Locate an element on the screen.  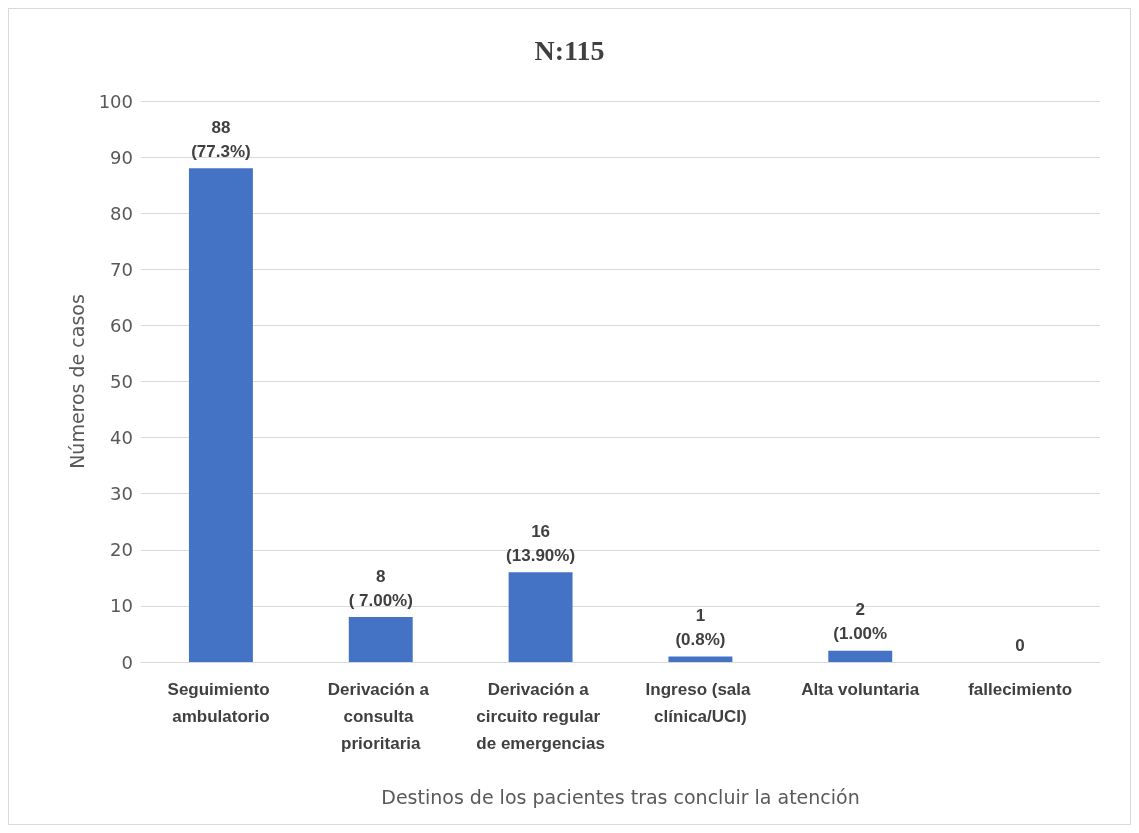
y-tick-label: 0 is located at coordinates (127, 662).